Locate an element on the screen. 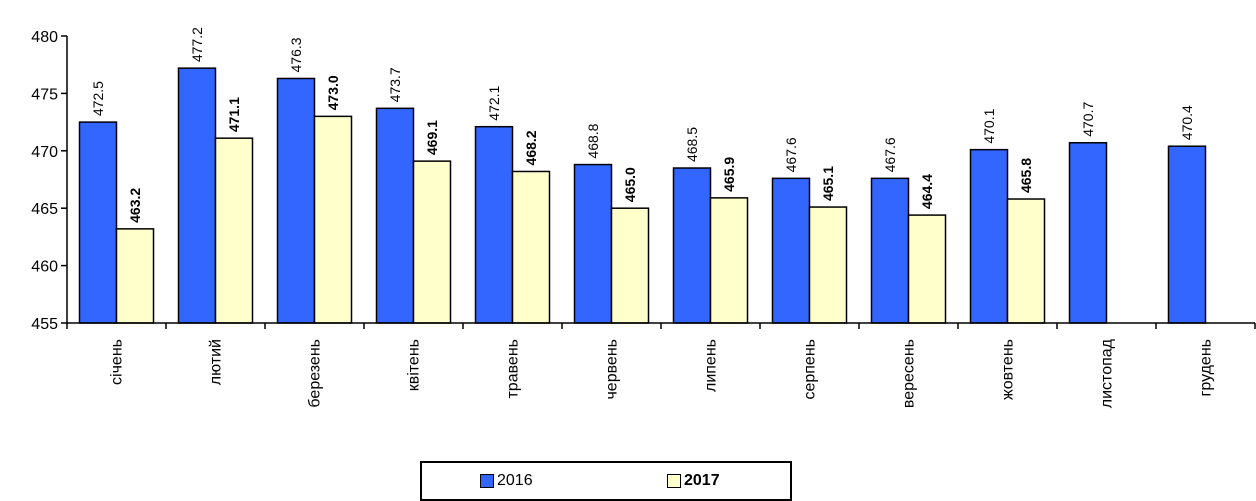 This screenshot has height=501, width=1256. bar-2016-вересень is located at coordinates (890, 250).